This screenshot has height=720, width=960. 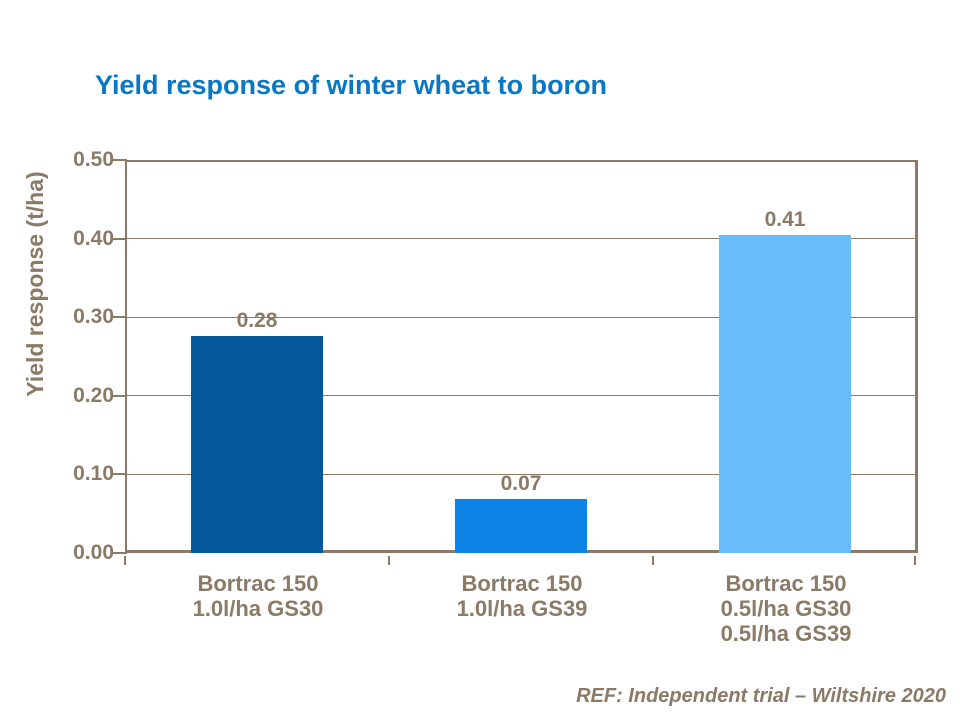 I want to click on chart-title: Yield response of winter wheat to boron, so click(x=351, y=85).